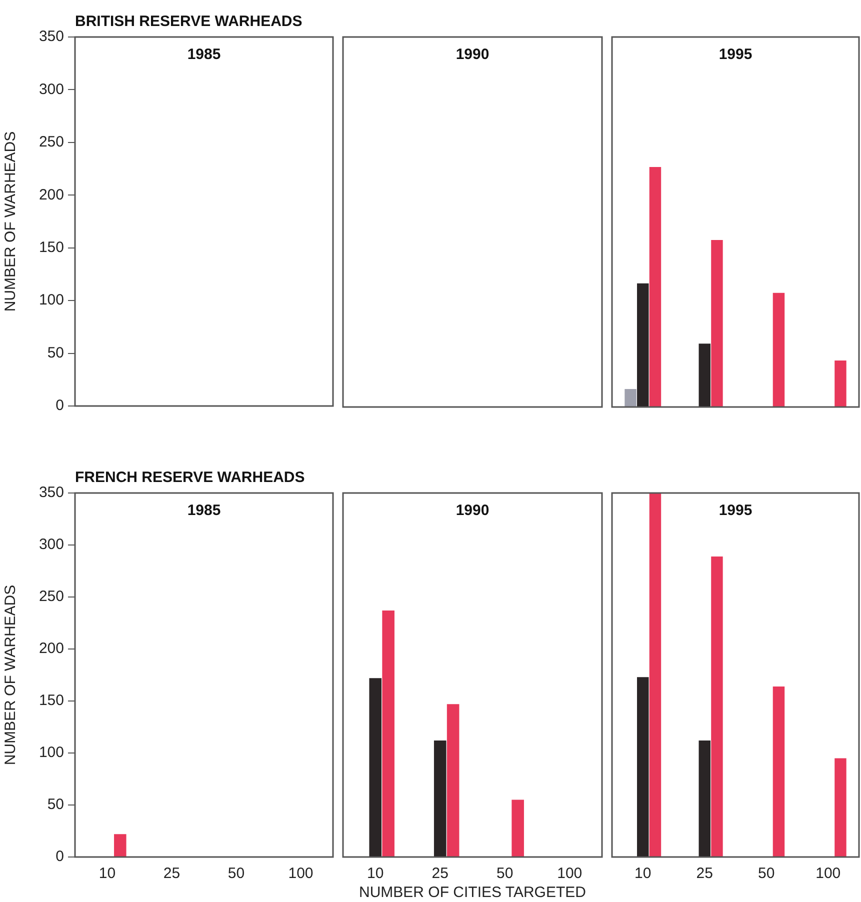 This screenshot has width=861, height=902. What do you see at coordinates (188, 21) in the screenshot?
I see `text: BRITISH RESERVE WARHEADS` at bounding box center [188, 21].